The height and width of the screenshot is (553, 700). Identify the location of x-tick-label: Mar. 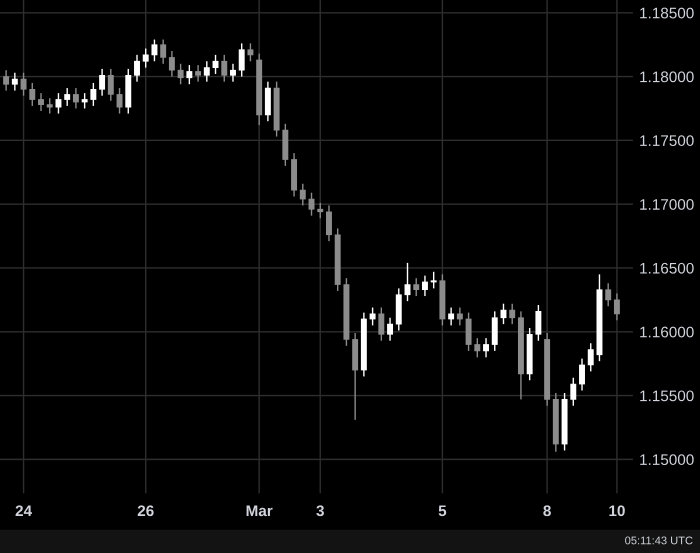
(259, 511).